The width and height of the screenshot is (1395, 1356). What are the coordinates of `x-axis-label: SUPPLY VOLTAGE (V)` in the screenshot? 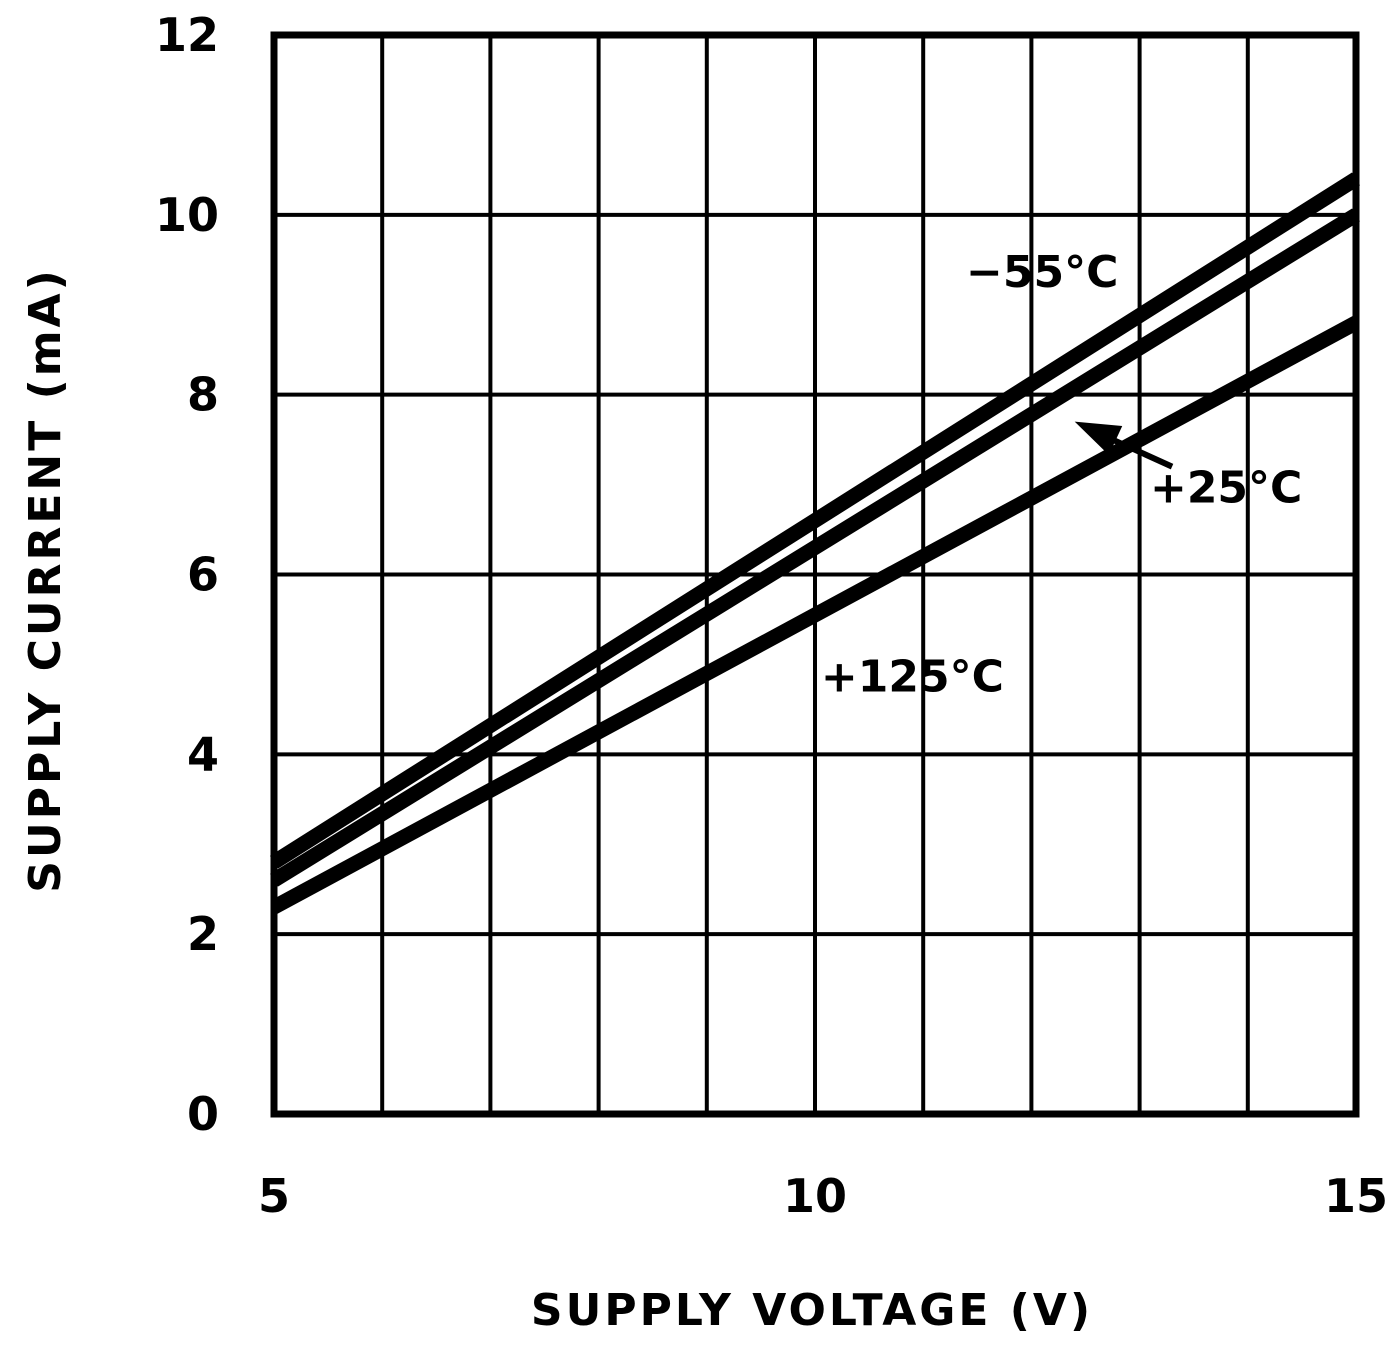 It's located at (812, 1310).